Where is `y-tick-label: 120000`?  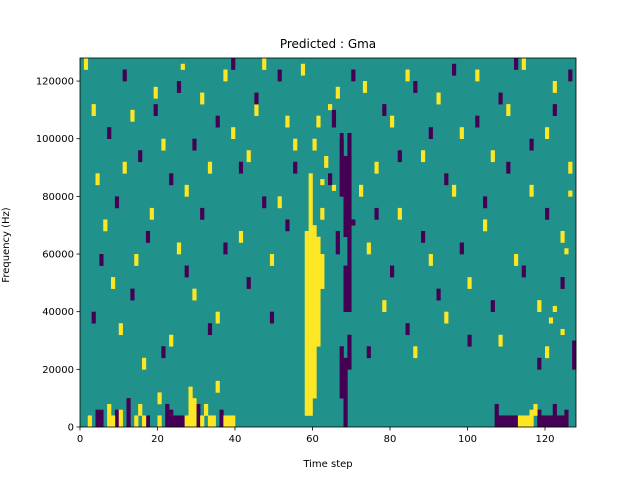 y-tick-label: 120000 is located at coordinates (55, 82).